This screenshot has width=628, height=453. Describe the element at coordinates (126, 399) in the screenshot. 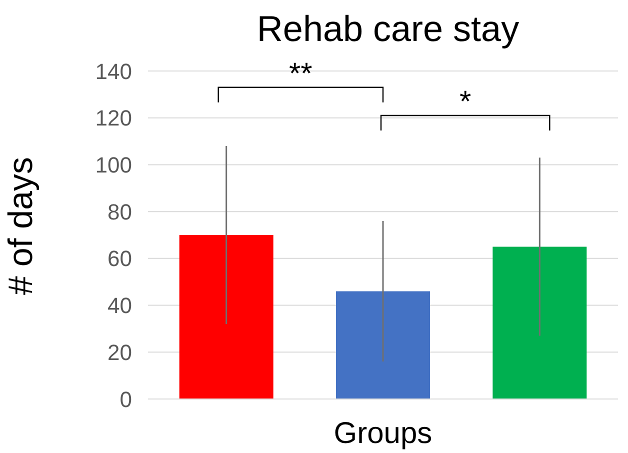

I see `y-tick-label: 0` at that location.